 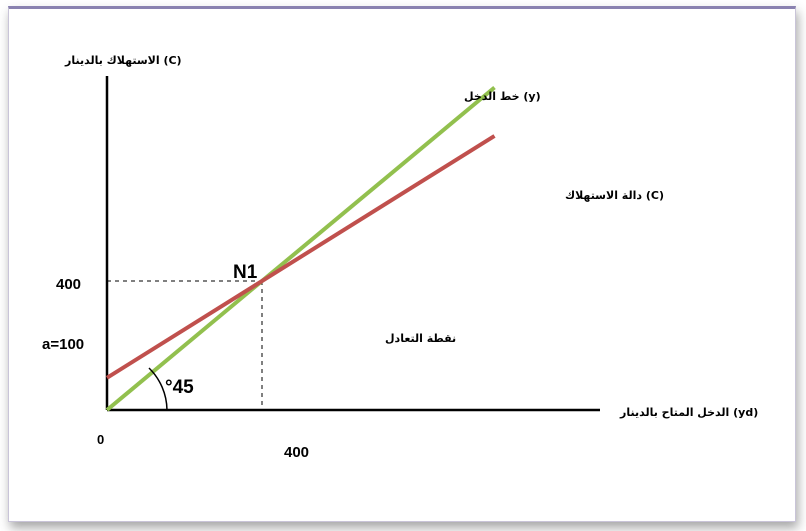 What do you see at coordinates (614, 195) in the screenshot?
I see `consumption-line-label: دالة الاستهلاك (C)` at bounding box center [614, 195].